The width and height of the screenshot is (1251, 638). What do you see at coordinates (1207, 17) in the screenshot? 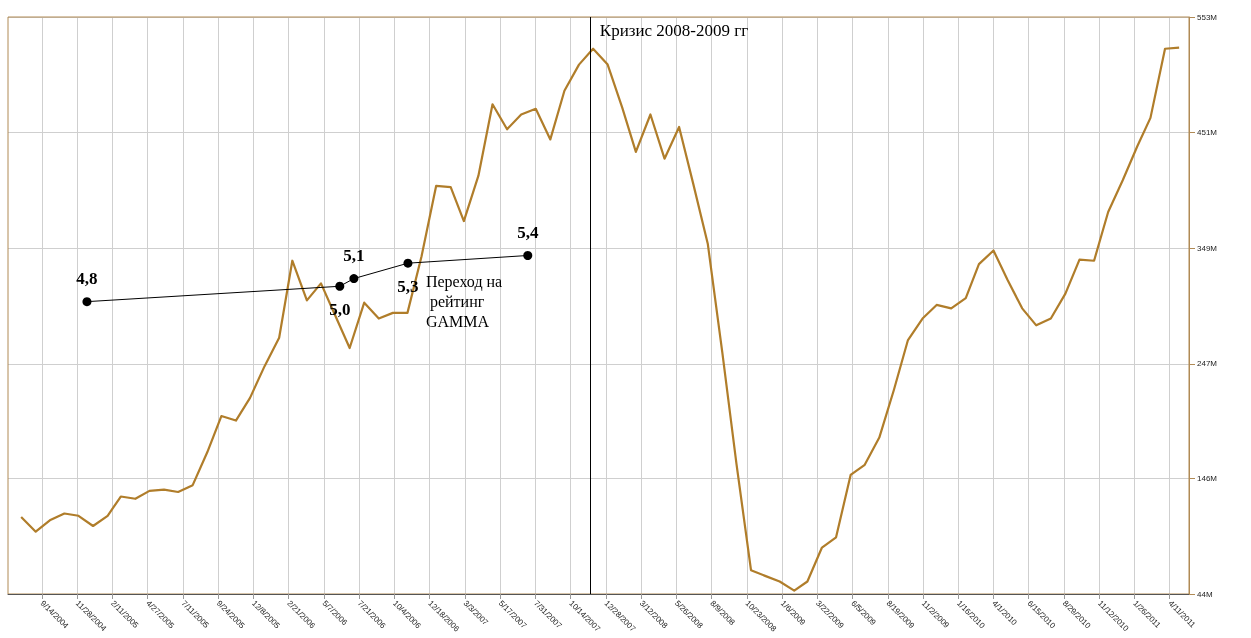
I see `y-tick-label: 553M` at bounding box center [1207, 17].